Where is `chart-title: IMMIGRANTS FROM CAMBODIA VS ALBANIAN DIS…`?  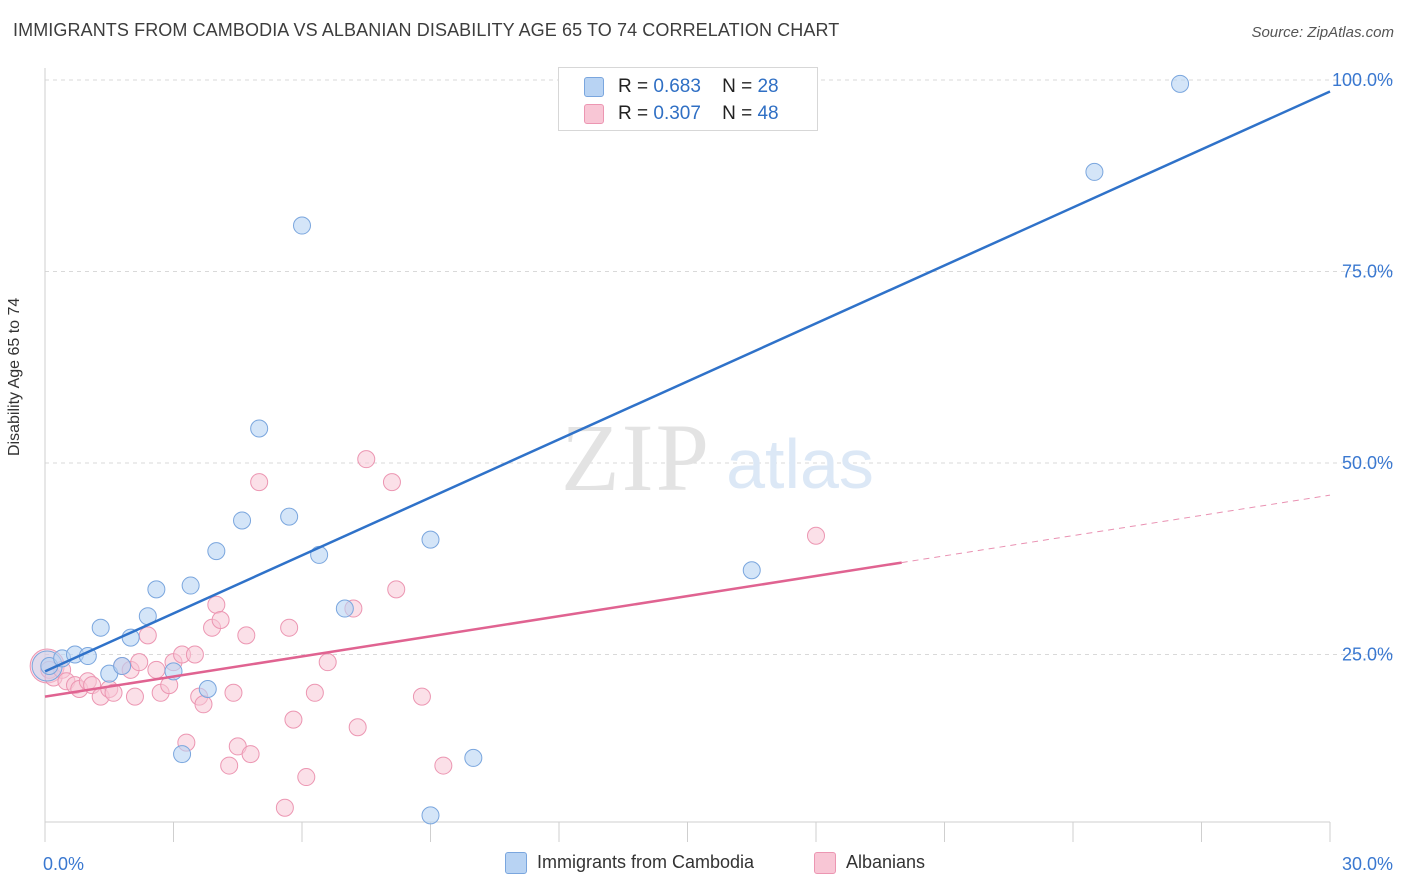 chart-title: IMMIGRANTS FROM CAMBODIA VS ALBANIAN DIS… is located at coordinates (426, 30).